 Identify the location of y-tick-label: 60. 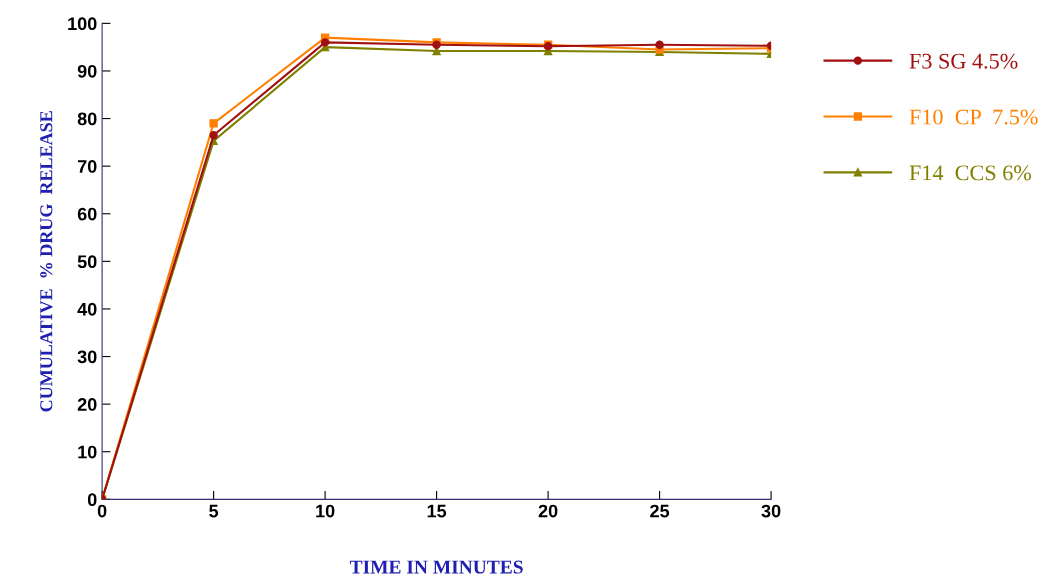
(87, 214).